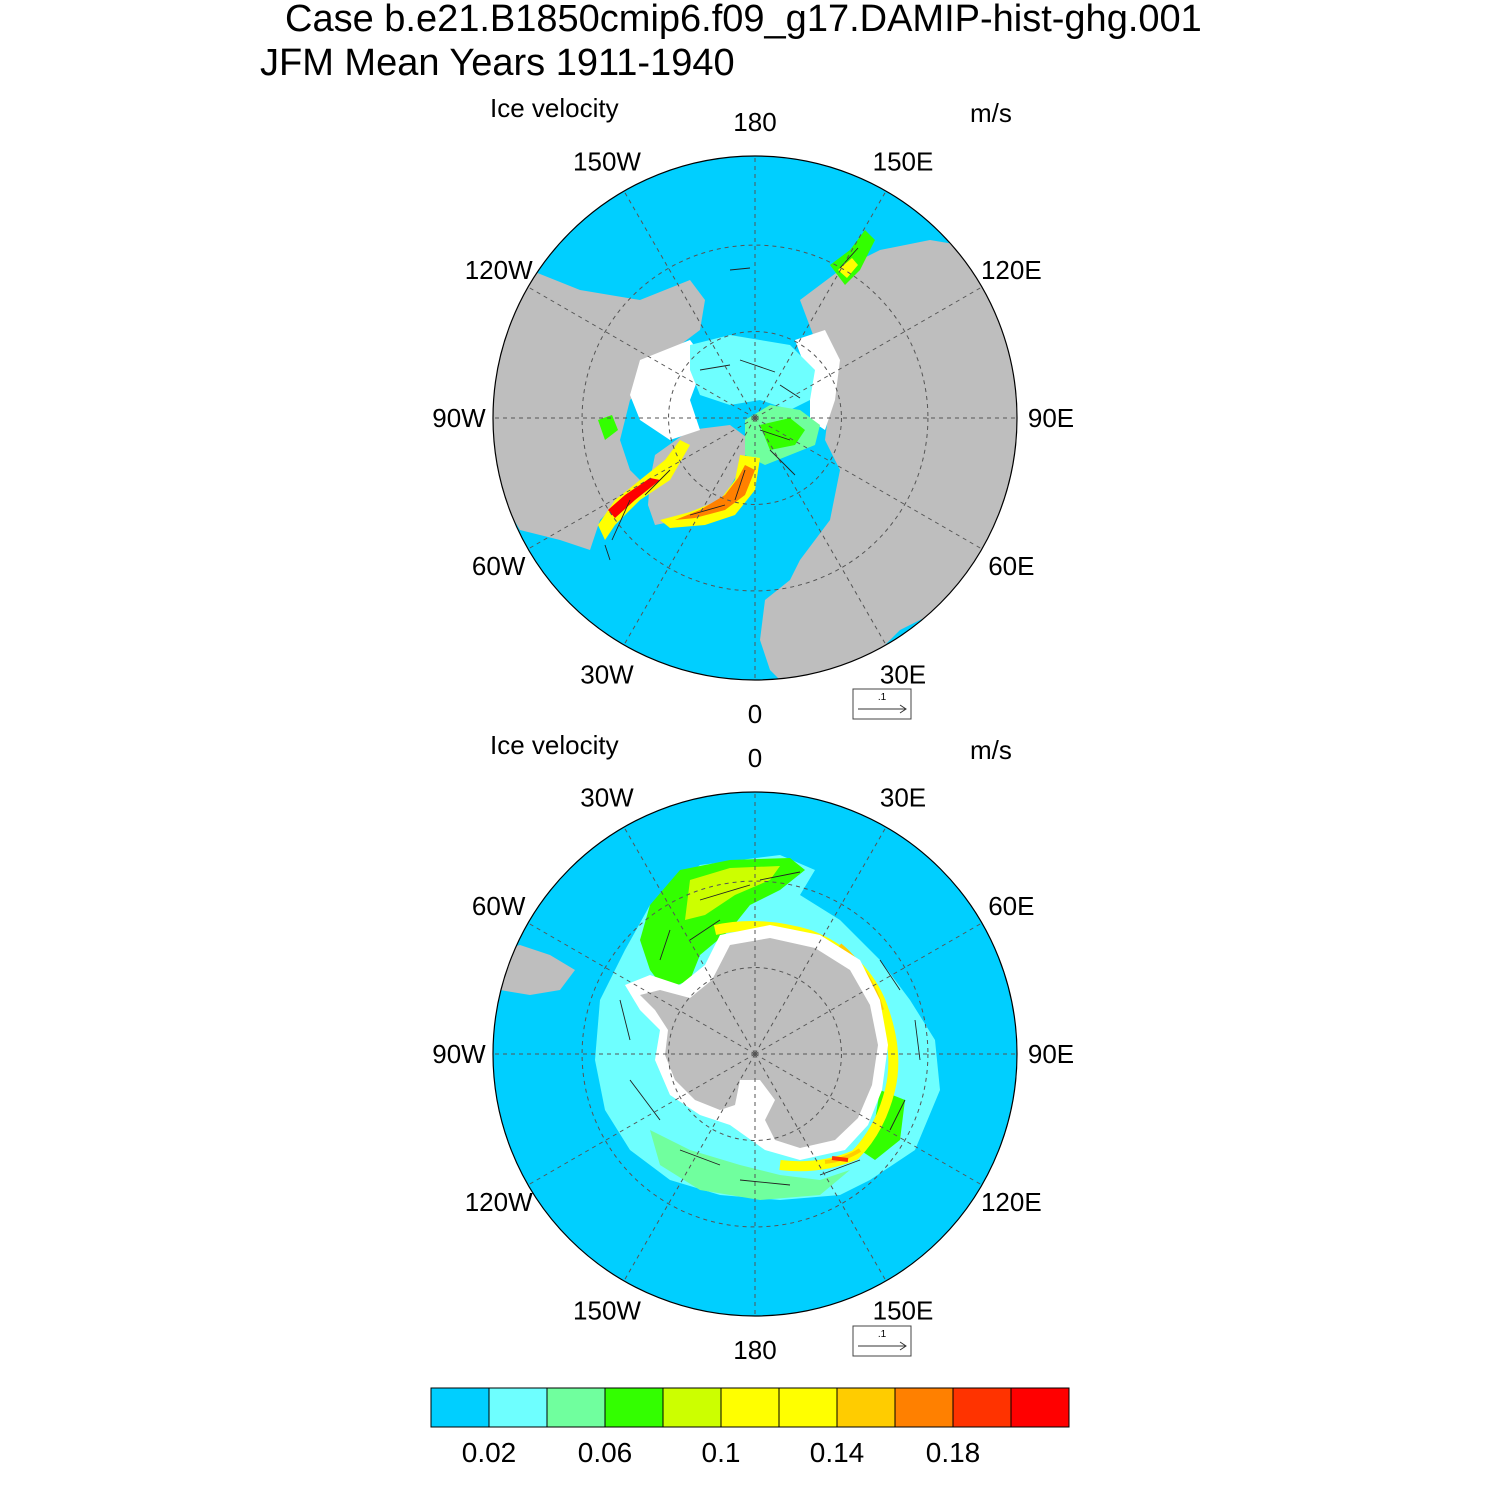 This screenshot has width=1500, height=1500. What do you see at coordinates (848, 268) in the screenshot?
I see `bering-core-field` at bounding box center [848, 268].